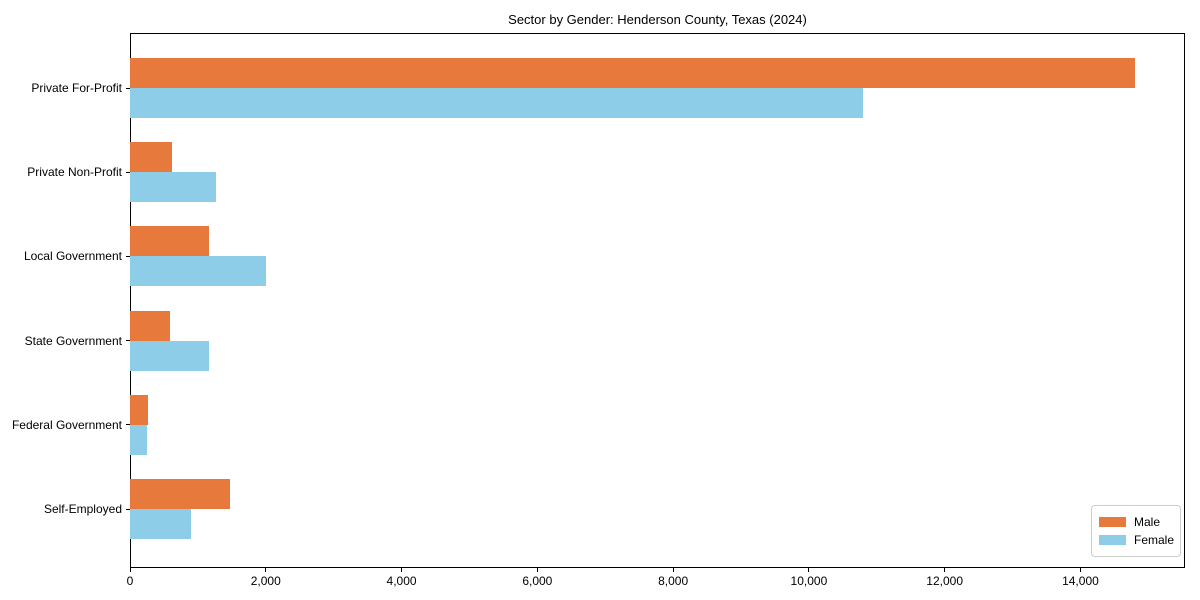 This screenshot has height=600, width=1200. What do you see at coordinates (74, 172) in the screenshot?
I see `ytick-label: Private Non-Profit` at bounding box center [74, 172].